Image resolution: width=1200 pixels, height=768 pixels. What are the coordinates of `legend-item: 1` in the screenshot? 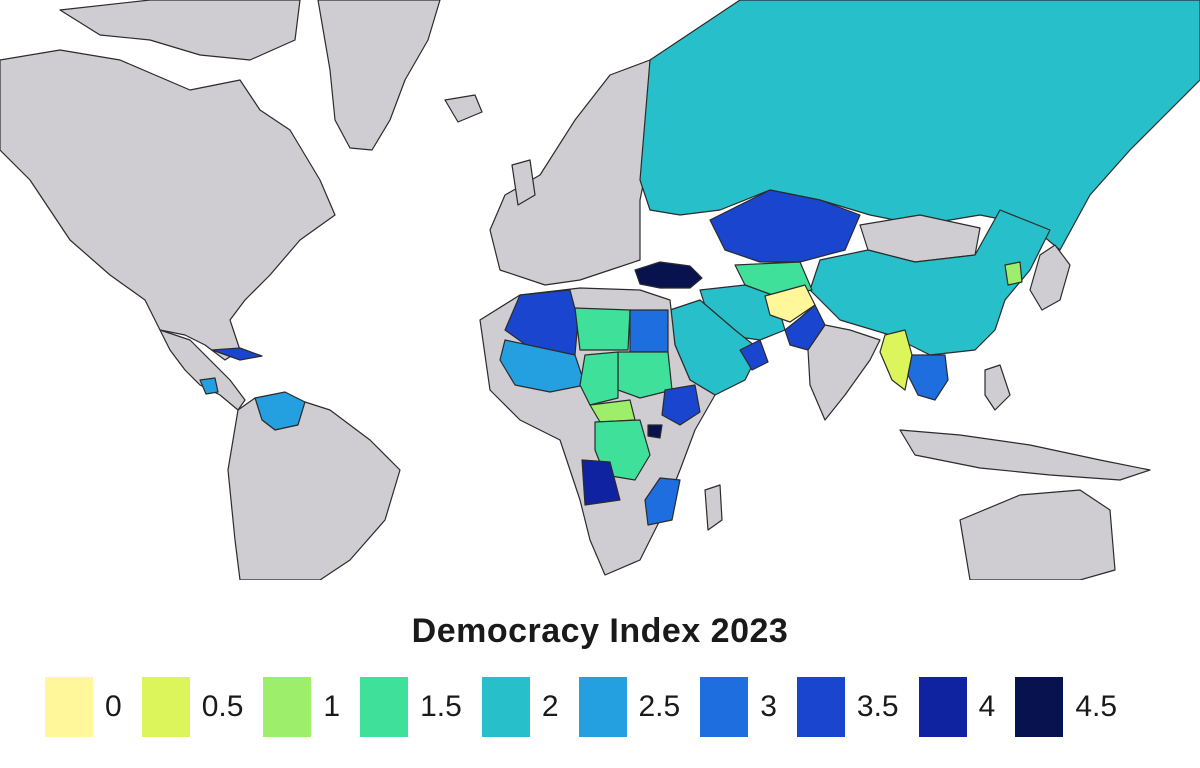 It's located at (301, 707).